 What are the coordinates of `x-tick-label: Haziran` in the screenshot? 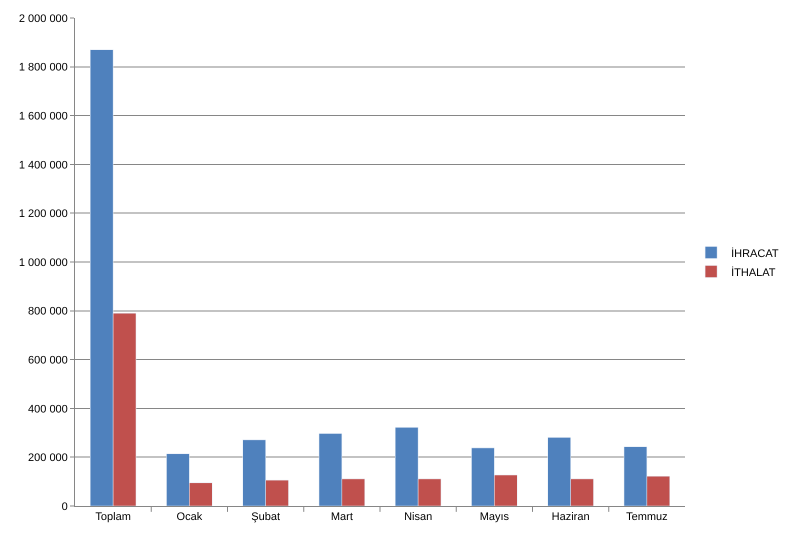 It's located at (571, 517).